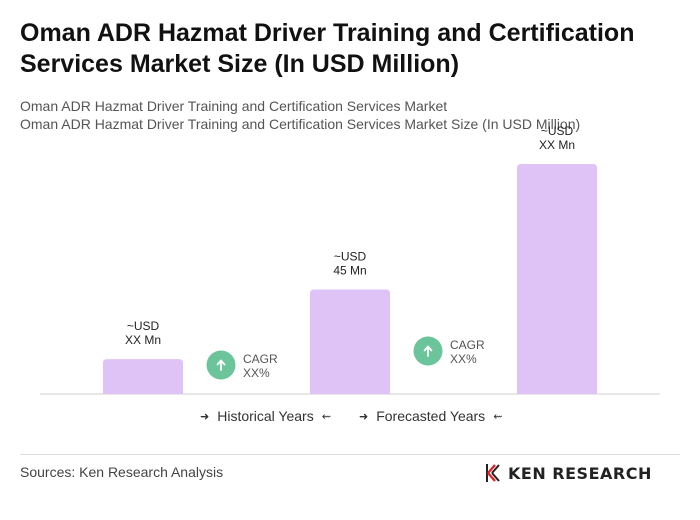 The image size is (700, 520). What do you see at coordinates (580, 473) in the screenshot?
I see `brand-text: KEN RESEARCH` at bounding box center [580, 473].